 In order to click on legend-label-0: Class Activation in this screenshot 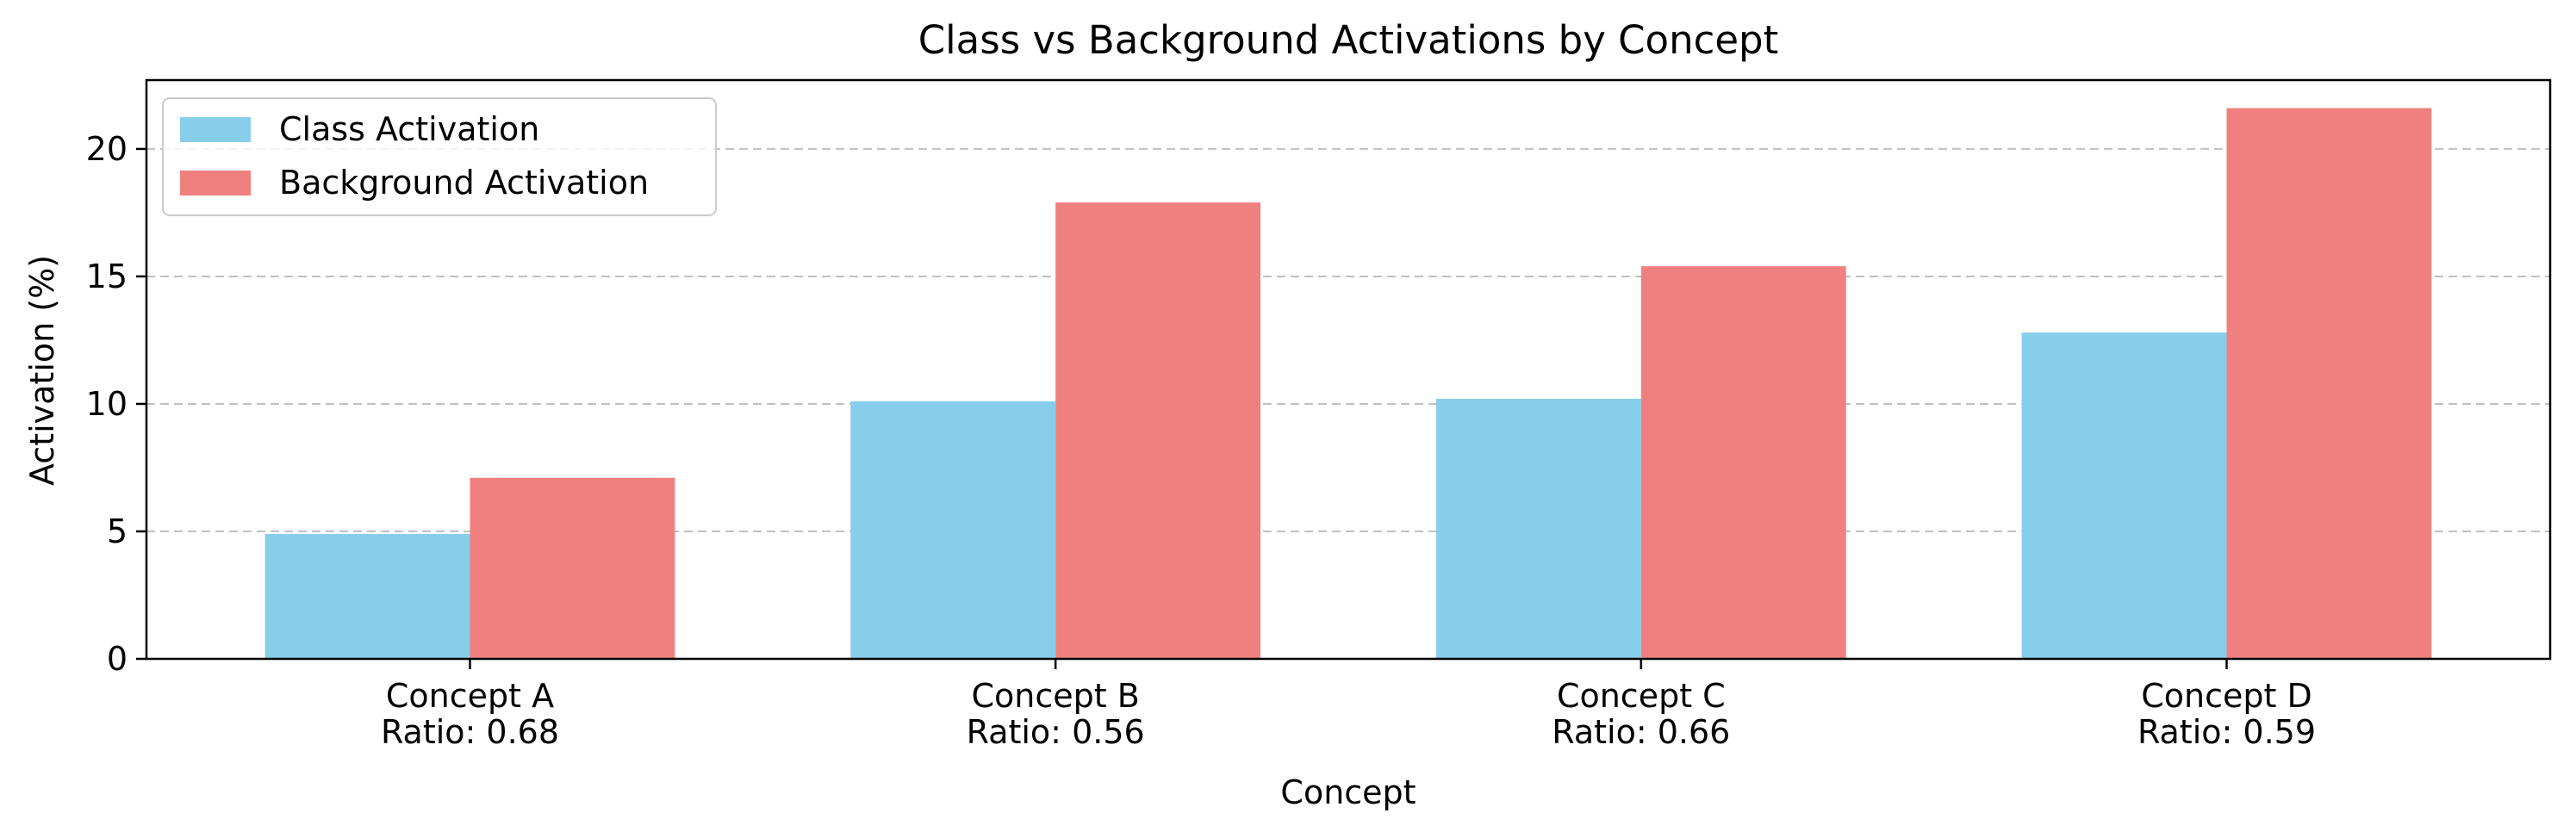, I will do `click(409, 129)`.